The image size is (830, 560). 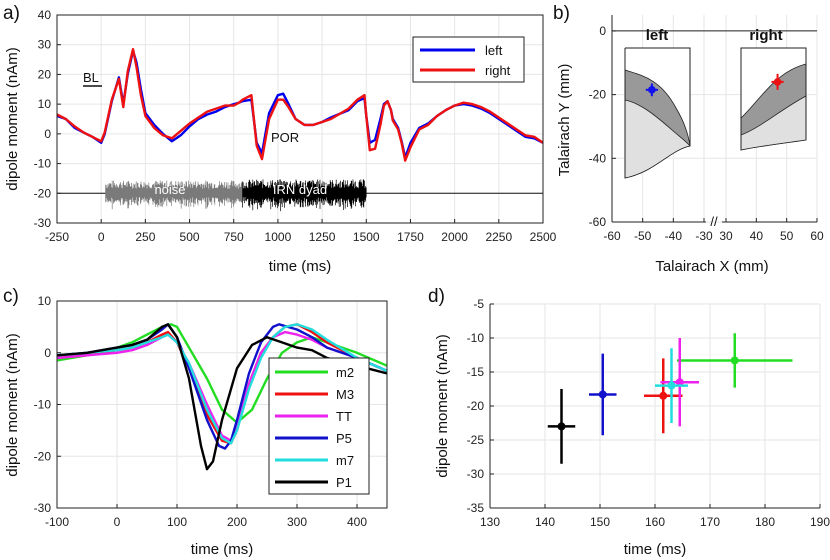 What do you see at coordinates (11, 296) in the screenshot?
I see `panel-c-label: c)` at bounding box center [11, 296].